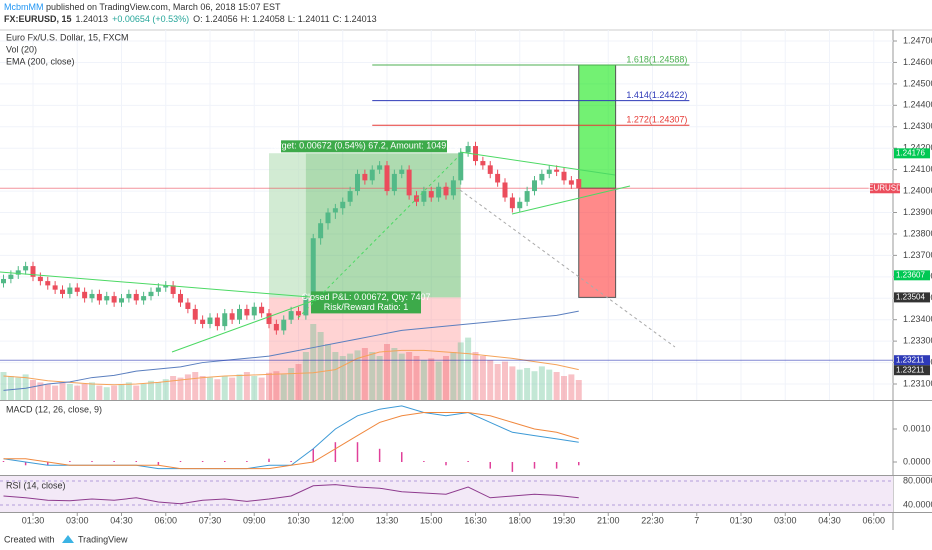 Image resolution: width=932 pixels, height=550 pixels. I want to click on x-tick-label: 04:30, so click(829, 520).